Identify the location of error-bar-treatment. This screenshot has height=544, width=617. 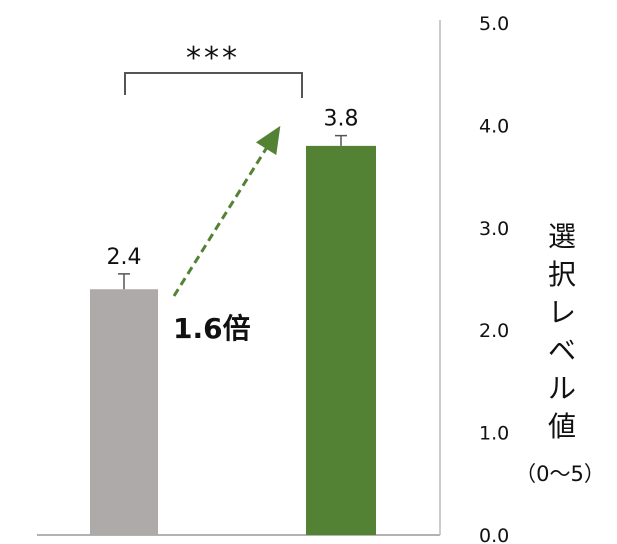
(341, 140).